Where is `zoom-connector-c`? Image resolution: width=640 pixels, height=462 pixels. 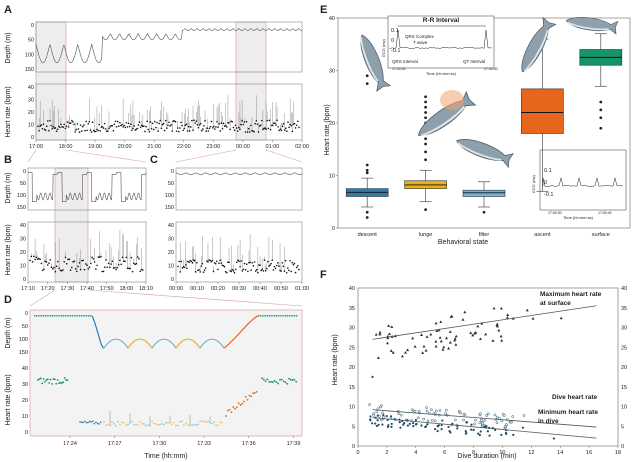
zoom-connector-c is located at coordinates (239, 156).